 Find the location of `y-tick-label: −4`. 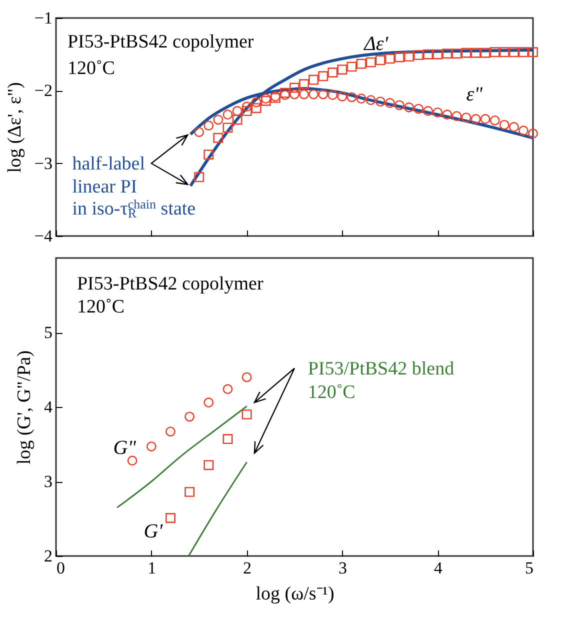

y-tick-label: −4 is located at coordinates (43, 236).